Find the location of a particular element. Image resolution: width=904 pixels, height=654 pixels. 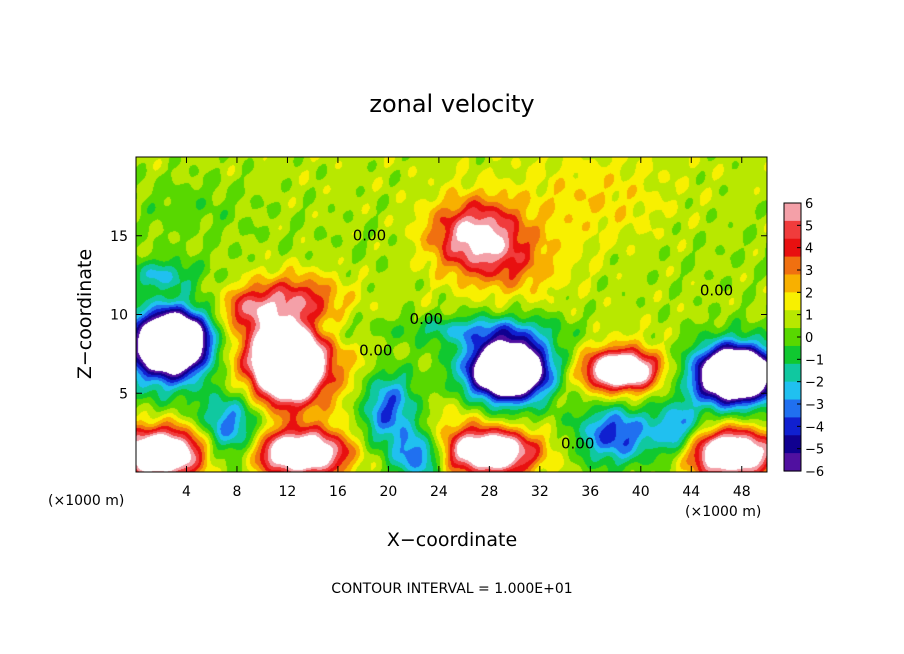

colorbar-tick-label: −1 is located at coordinates (814, 360).